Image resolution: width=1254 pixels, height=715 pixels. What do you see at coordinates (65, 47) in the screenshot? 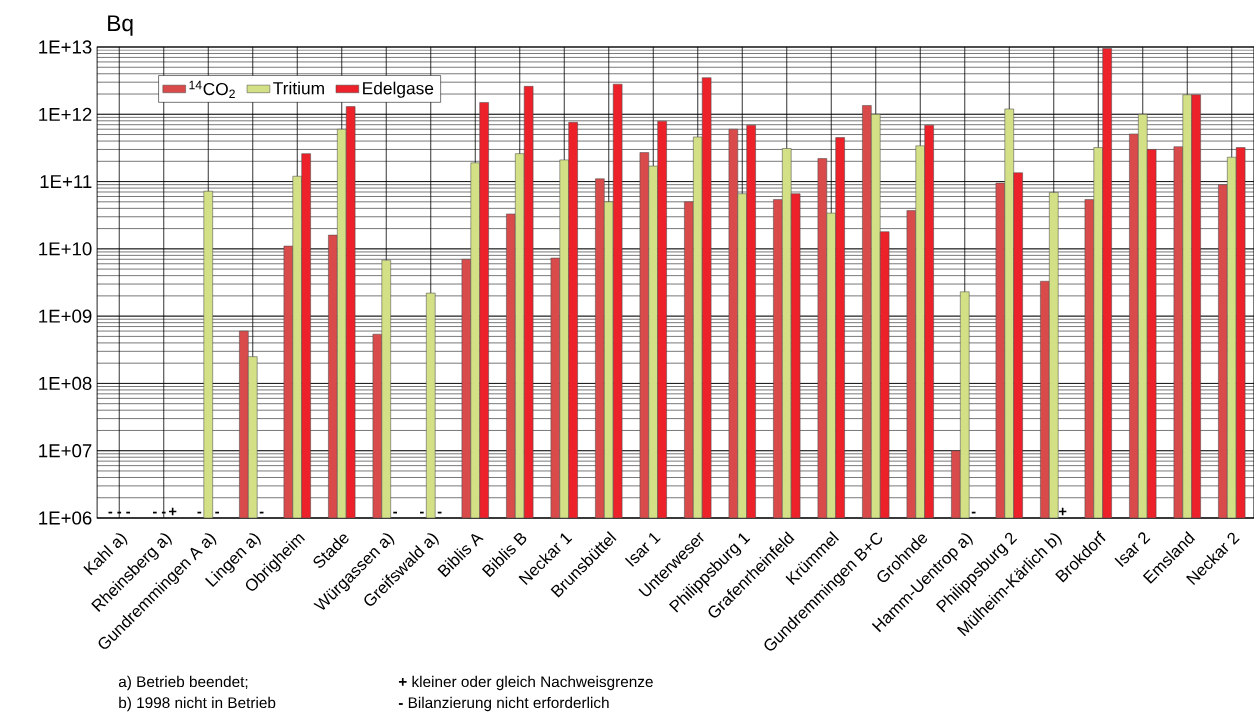
I see `y-tick-label: 1E+13` at bounding box center [65, 47].